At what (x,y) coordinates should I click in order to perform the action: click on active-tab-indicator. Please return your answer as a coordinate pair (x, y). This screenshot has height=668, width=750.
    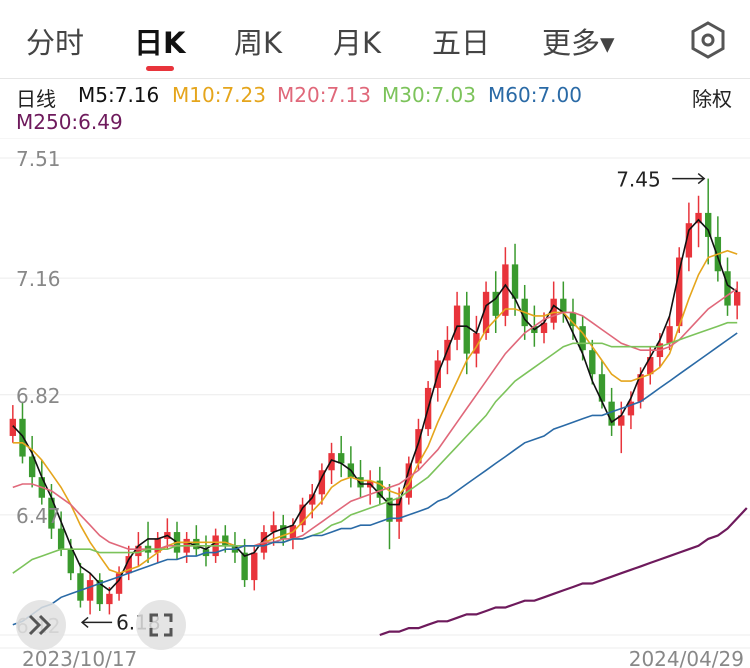
    Looking at the image, I should click on (160, 68).